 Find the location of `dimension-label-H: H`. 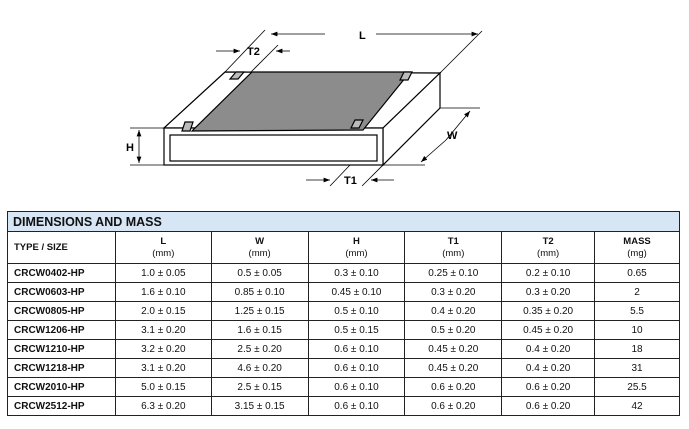

dimension-label-H: H is located at coordinates (130, 148).